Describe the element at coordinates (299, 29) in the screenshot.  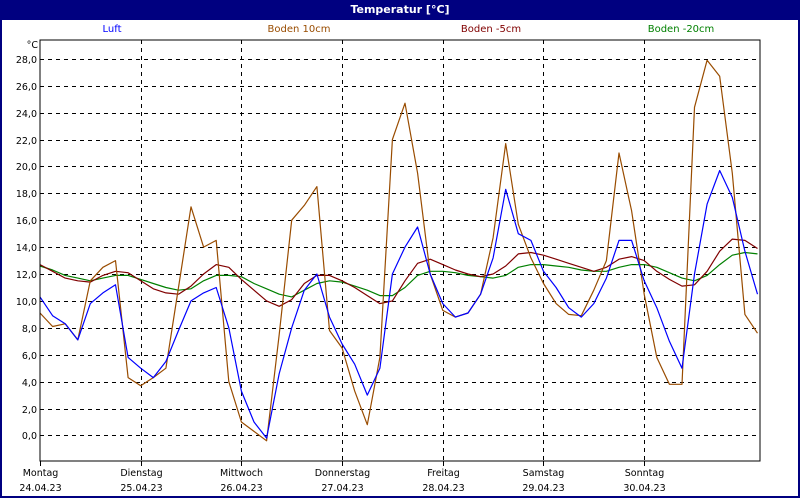
I see `legend-boden-10cm: Boden 10cm` at that location.